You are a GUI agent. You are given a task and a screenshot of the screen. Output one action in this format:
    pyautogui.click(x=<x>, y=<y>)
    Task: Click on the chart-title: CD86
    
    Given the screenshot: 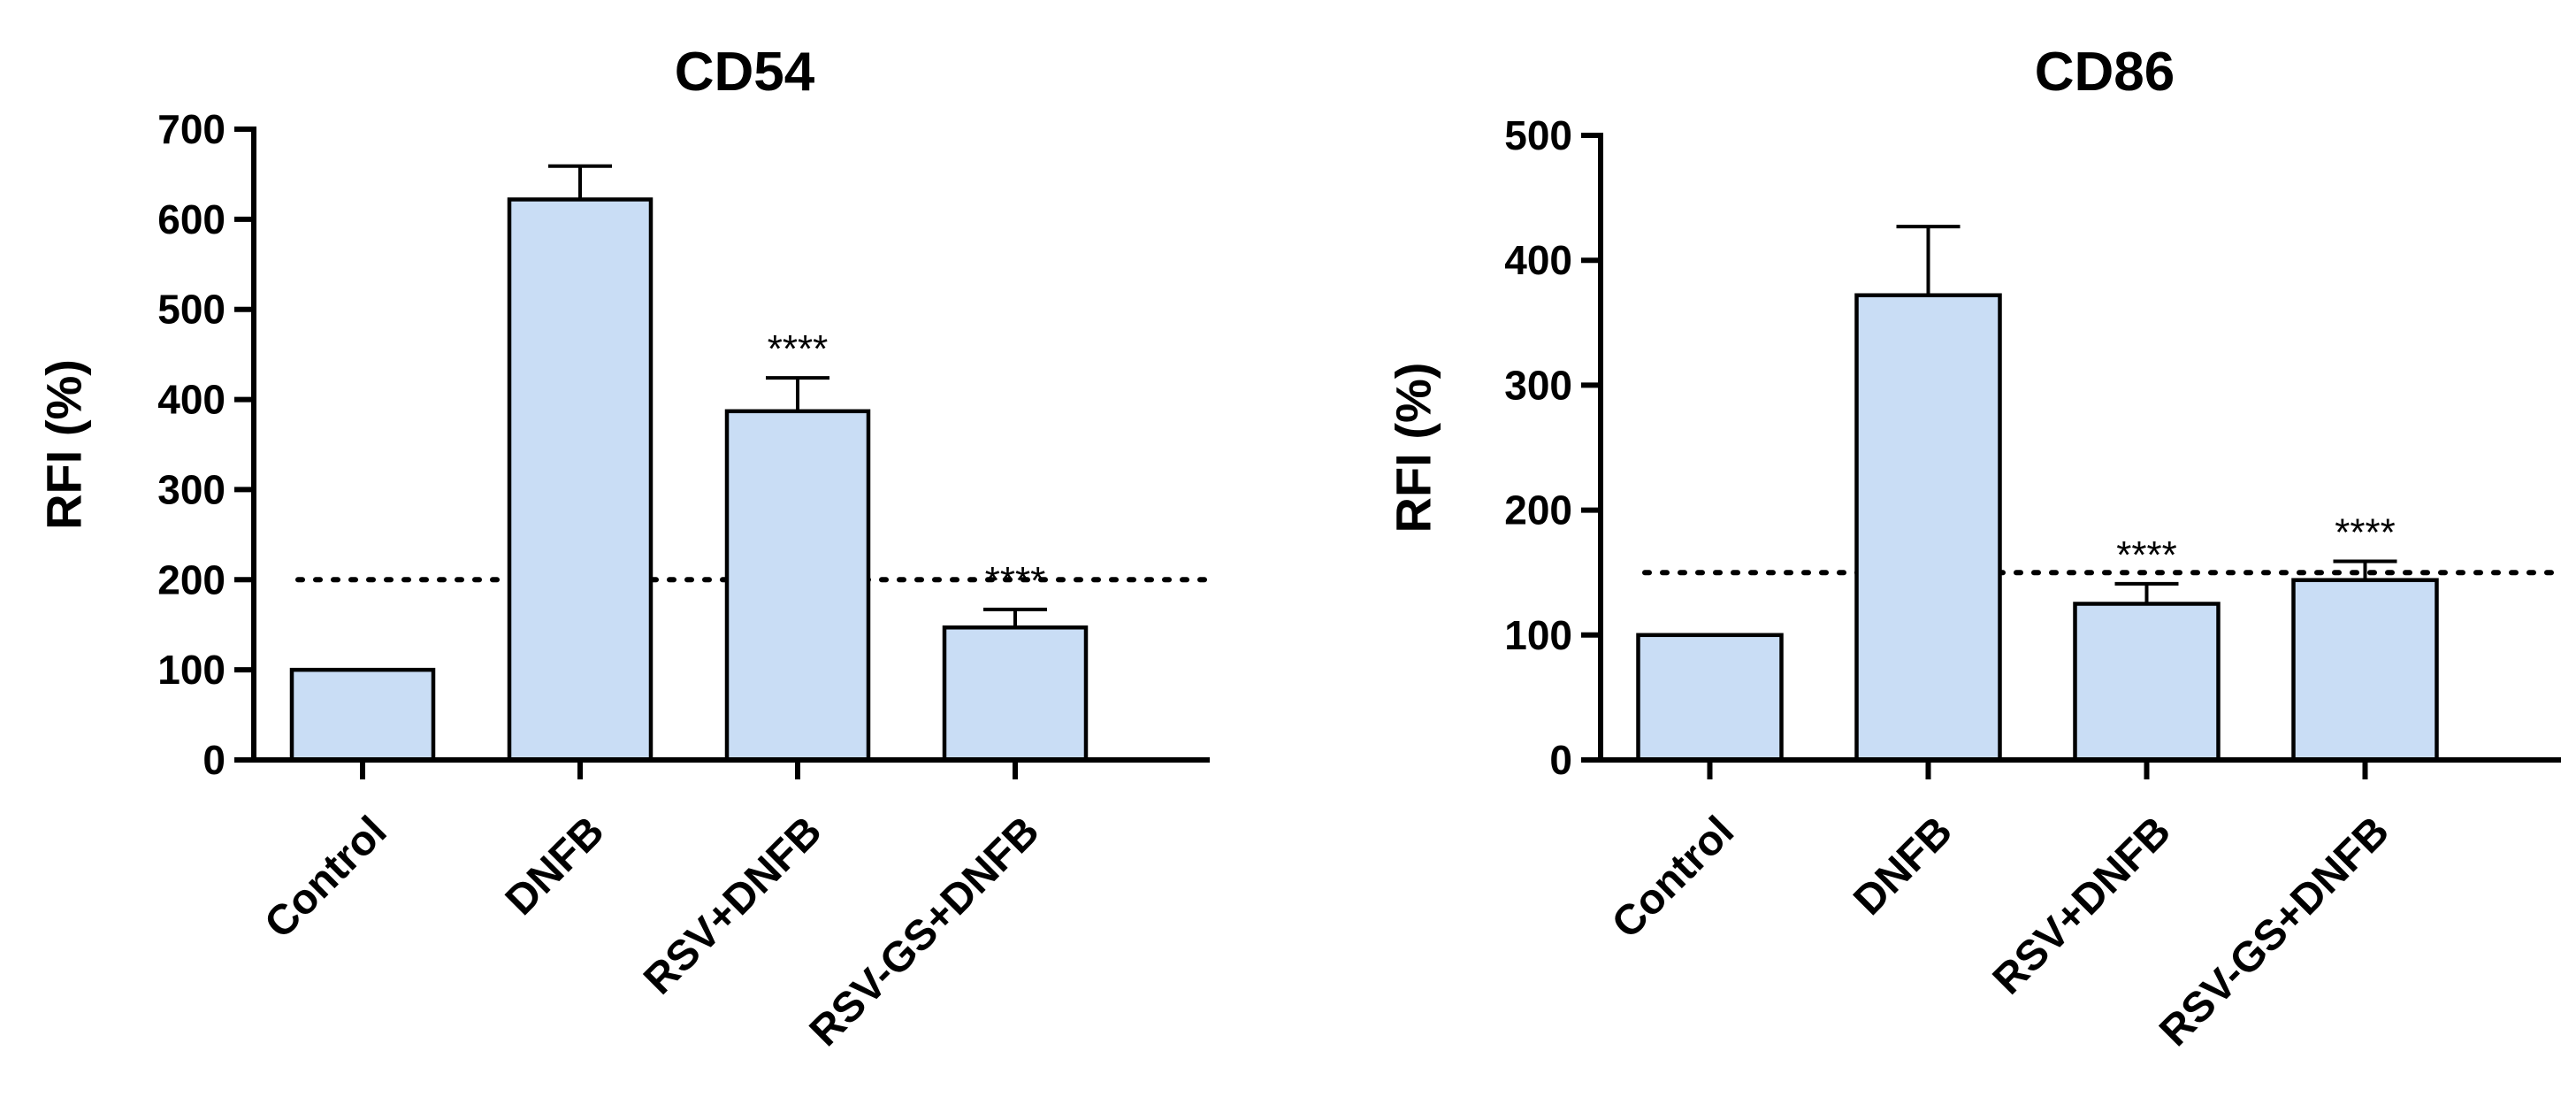 What is the action you would take?
    pyautogui.click(x=2105, y=72)
    